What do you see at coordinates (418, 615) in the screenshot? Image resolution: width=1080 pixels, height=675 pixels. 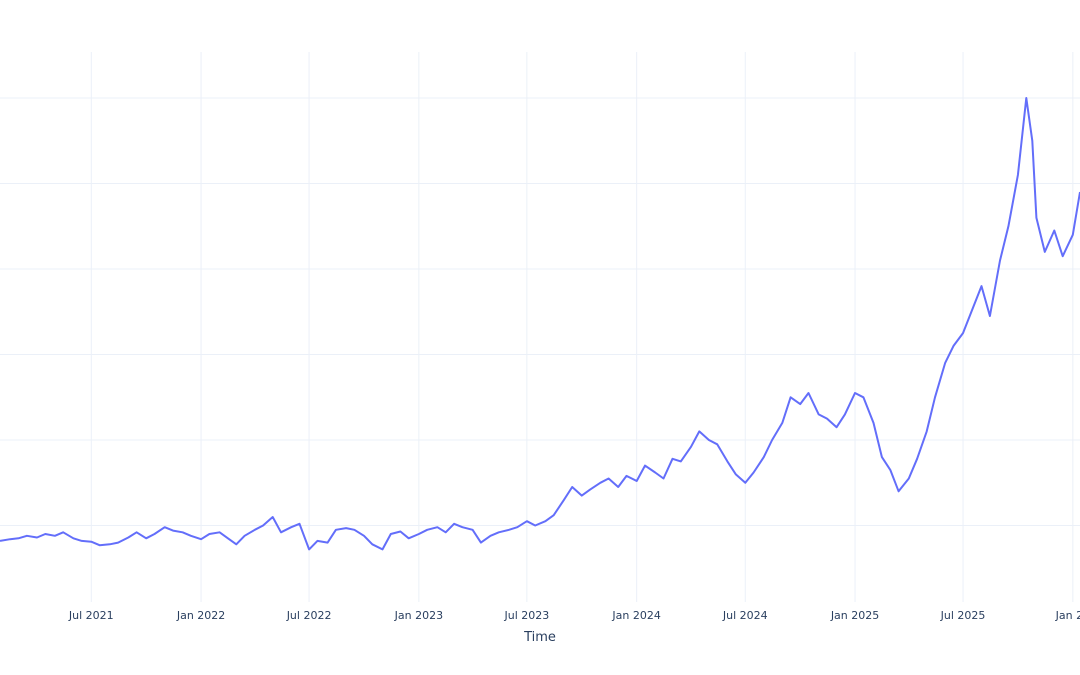 I see `x-tick-label: Jan 2023` at bounding box center [418, 615].